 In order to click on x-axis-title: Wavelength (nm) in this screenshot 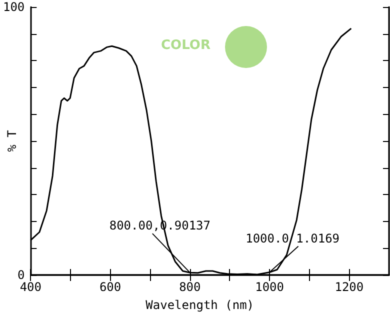, I will do `click(200, 305)`.